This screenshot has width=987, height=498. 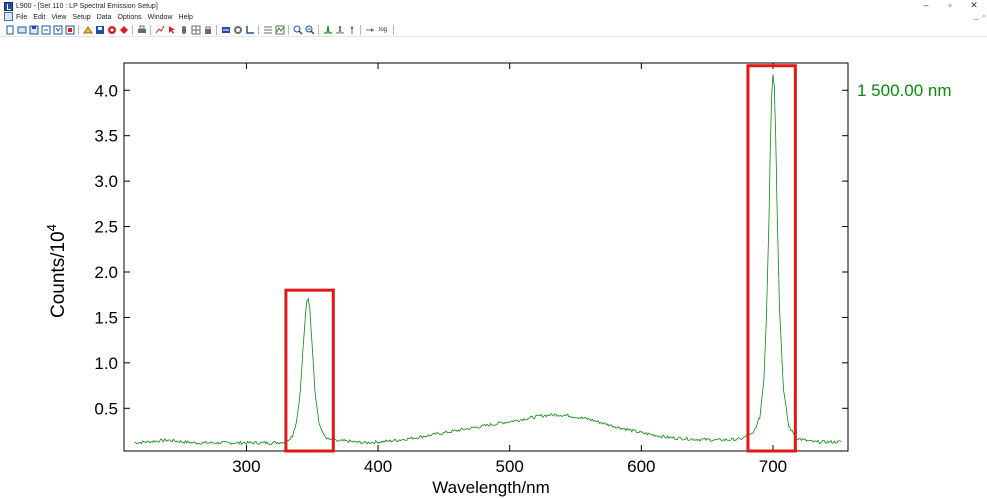 I want to click on mdi-minimize-button: _, so click(x=976, y=16).